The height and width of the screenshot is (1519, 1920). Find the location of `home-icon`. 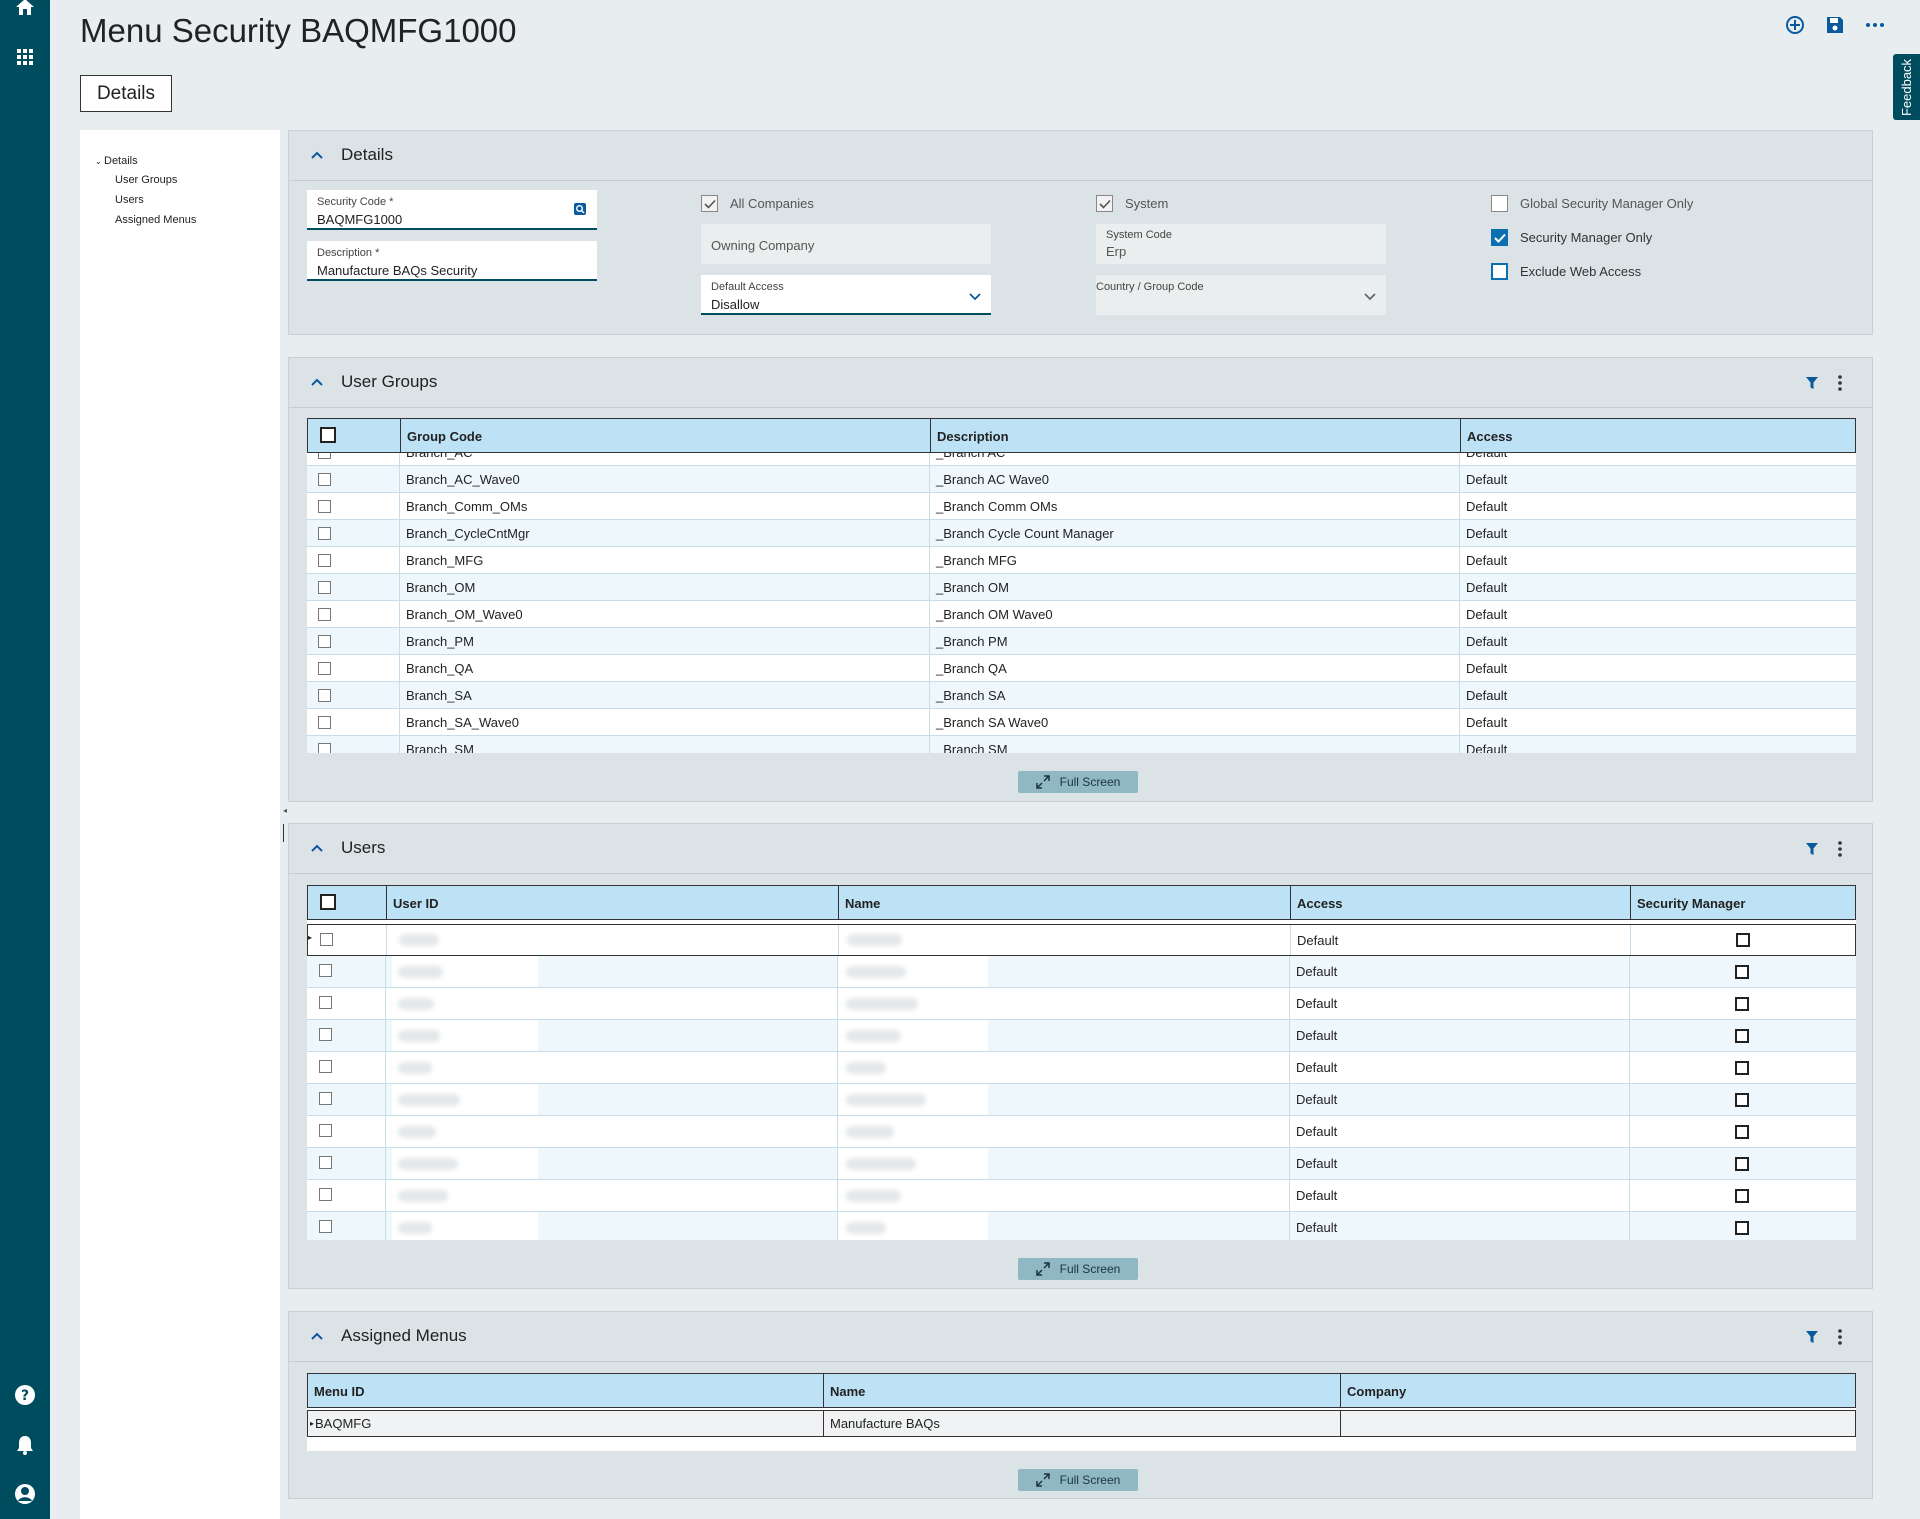

home-icon is located at coordinates (25, 10).